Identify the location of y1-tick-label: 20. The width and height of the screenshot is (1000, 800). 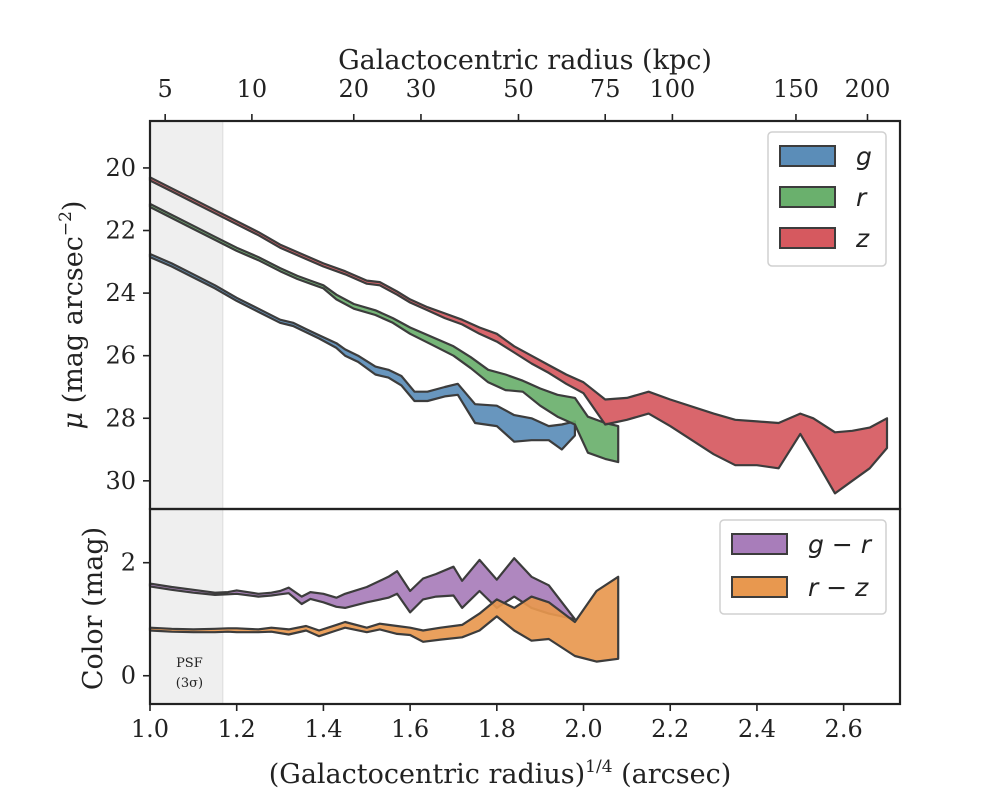
(120, 168).